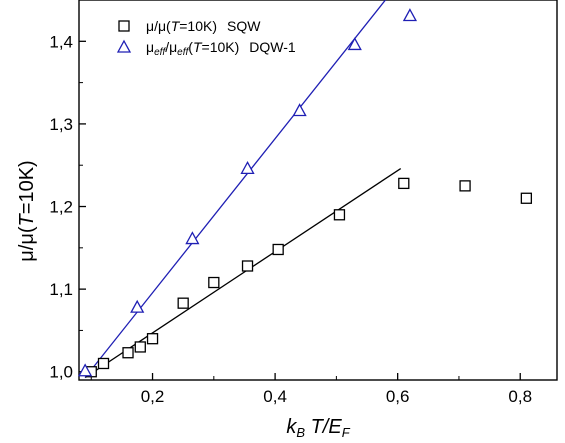  Describe the element at coordinates (275, 396) in the screenshot. I see `x-tick-label: 0,4` at that location.